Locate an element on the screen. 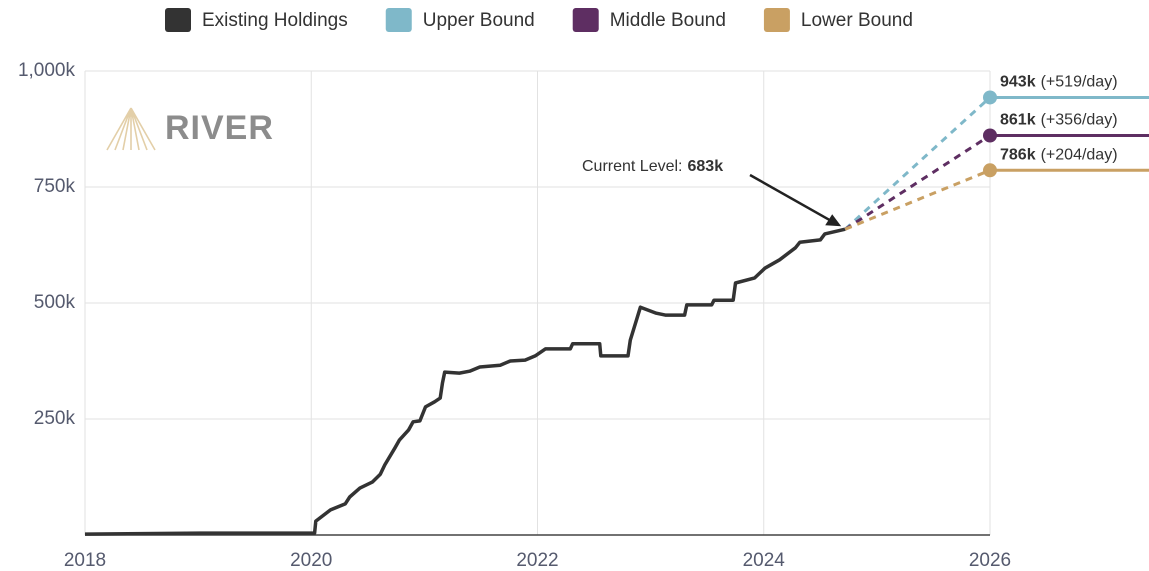 This screenshot has width=1149, height=571. logo is located at coordinates (131, 129).